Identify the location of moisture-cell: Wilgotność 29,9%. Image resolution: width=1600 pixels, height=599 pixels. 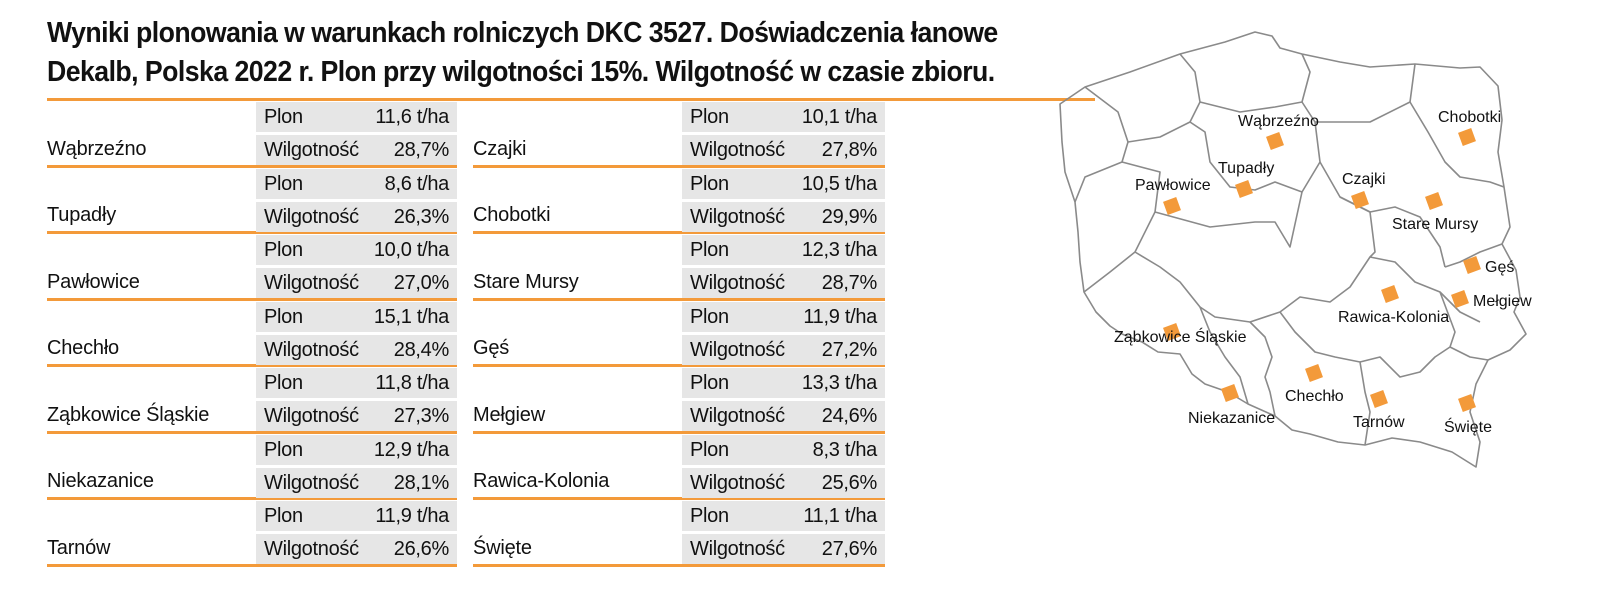
(783, 216).